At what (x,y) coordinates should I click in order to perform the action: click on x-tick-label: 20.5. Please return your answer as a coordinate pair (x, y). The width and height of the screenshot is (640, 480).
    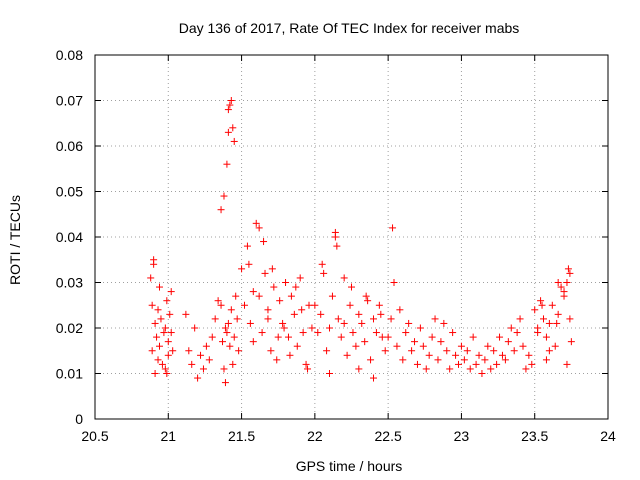
    Looking at the image, I should click on (94, 436).